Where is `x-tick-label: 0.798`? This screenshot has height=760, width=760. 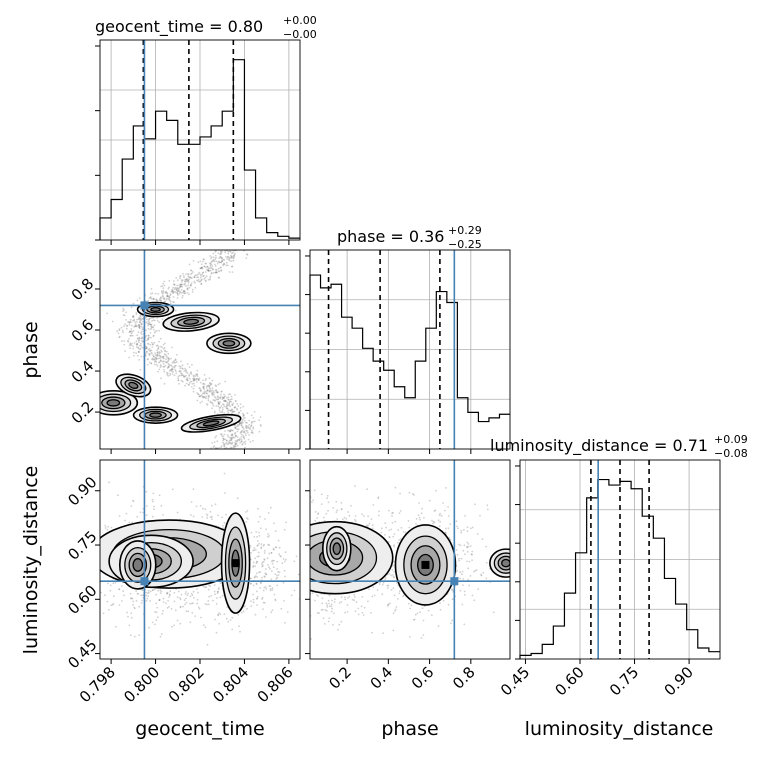
x-tick-label: 0.798 is located at coordinates (97, 684).